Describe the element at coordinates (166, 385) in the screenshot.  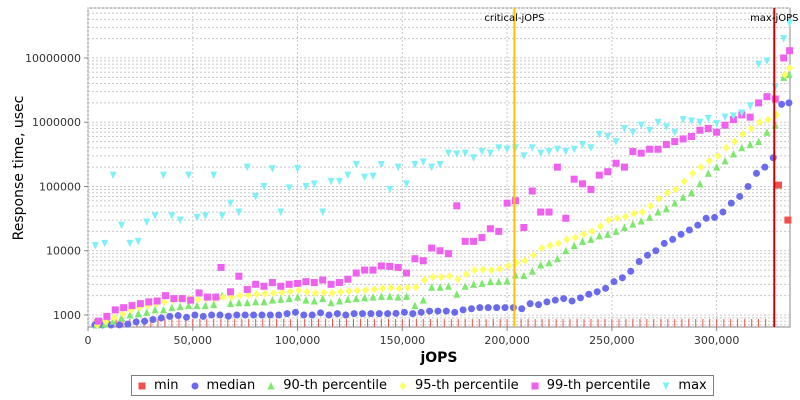
I see `legend-label: min` at that location.